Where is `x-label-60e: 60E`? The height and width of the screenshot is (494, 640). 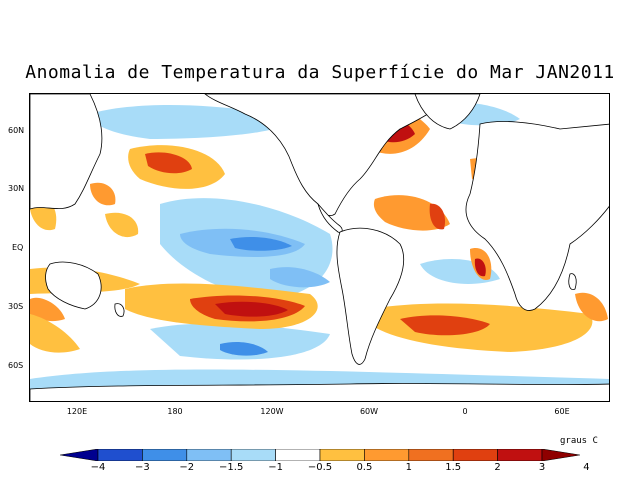
x-label-60e: 60E is located at coordinates (562, 411).